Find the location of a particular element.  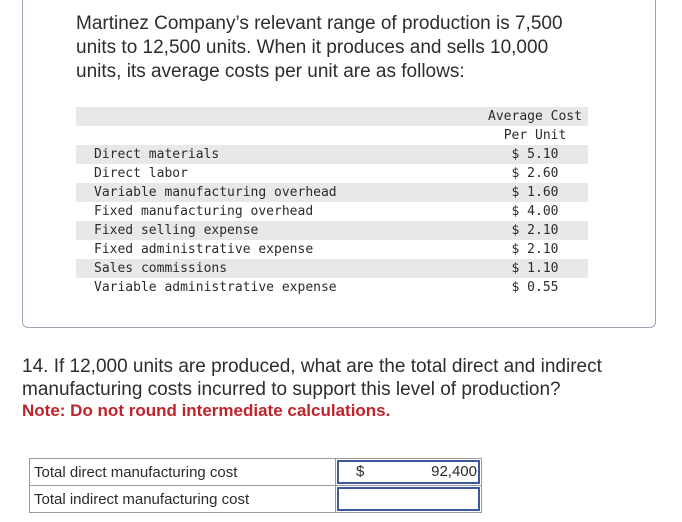

row-label: Fixed manufacturing overhead is located at coordinates (204, 211).